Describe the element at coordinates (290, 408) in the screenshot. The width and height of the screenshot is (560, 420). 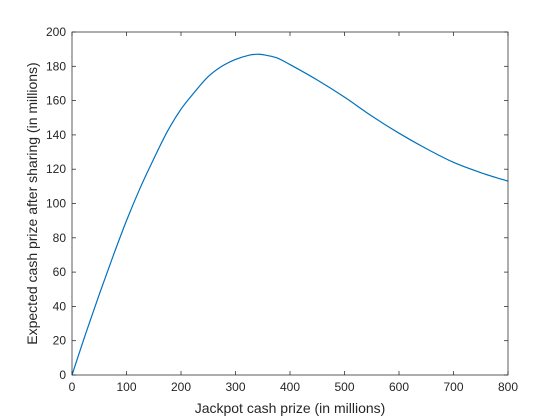
I see `x-axis-label: Jackpot cash prize (in millions)` at that location.